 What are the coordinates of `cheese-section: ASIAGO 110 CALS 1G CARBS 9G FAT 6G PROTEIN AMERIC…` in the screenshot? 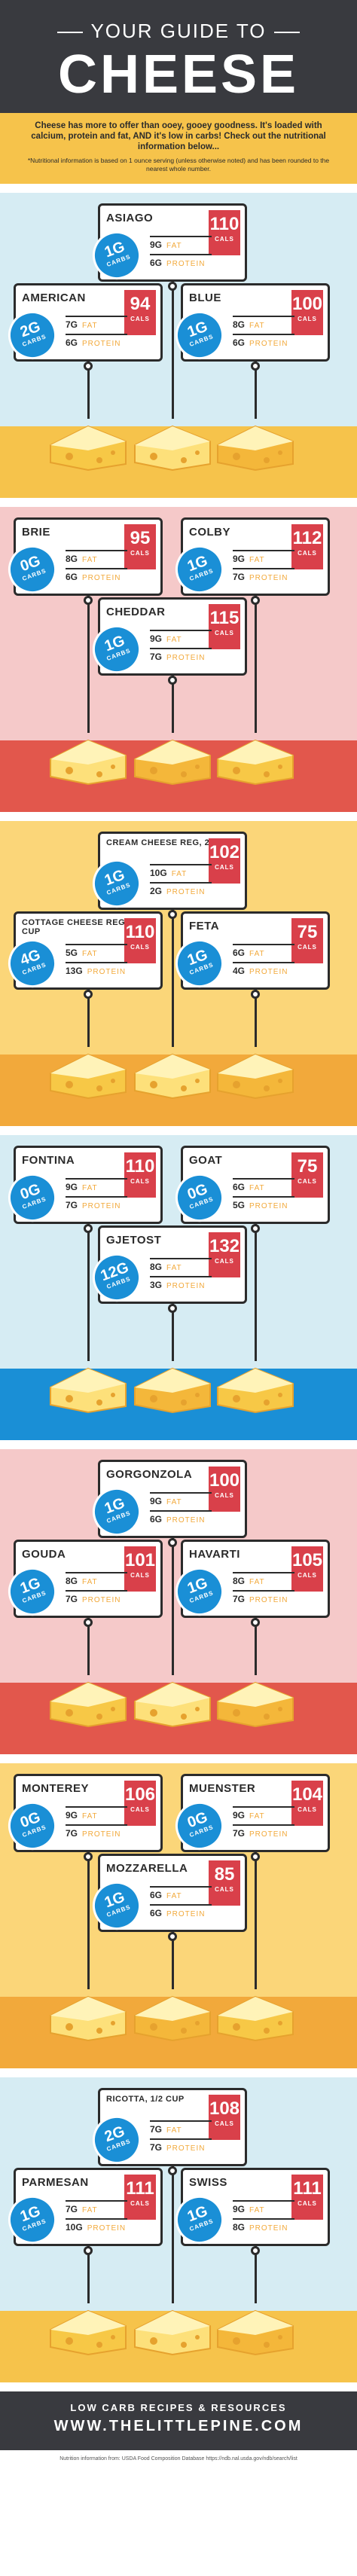 It's located at (178, 346).